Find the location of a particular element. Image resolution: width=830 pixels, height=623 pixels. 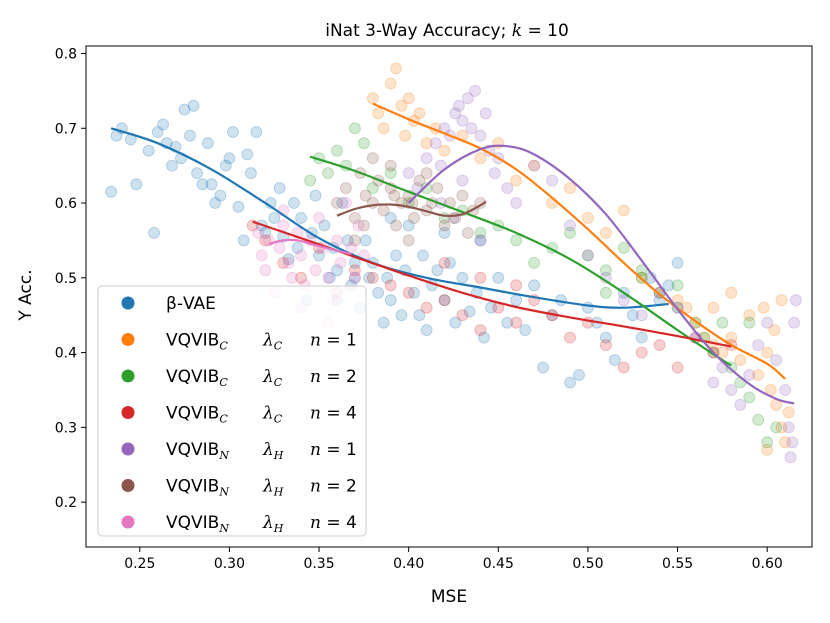

y-axis-ticks: 0.2 0.3 0.4 0.5 0.6 0.7 0.8 is located at coordinates (70, 278).